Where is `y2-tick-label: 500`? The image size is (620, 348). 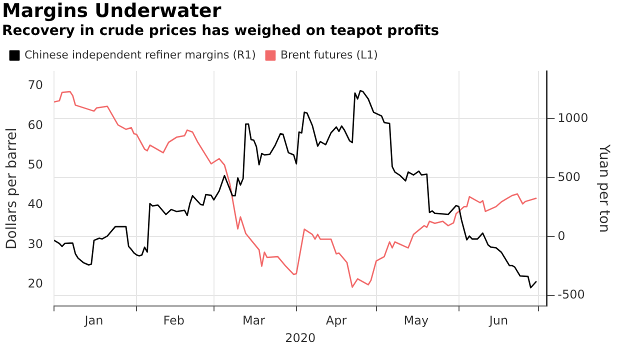
y2-tick-label: 500 is located at coordinates (569, 177).